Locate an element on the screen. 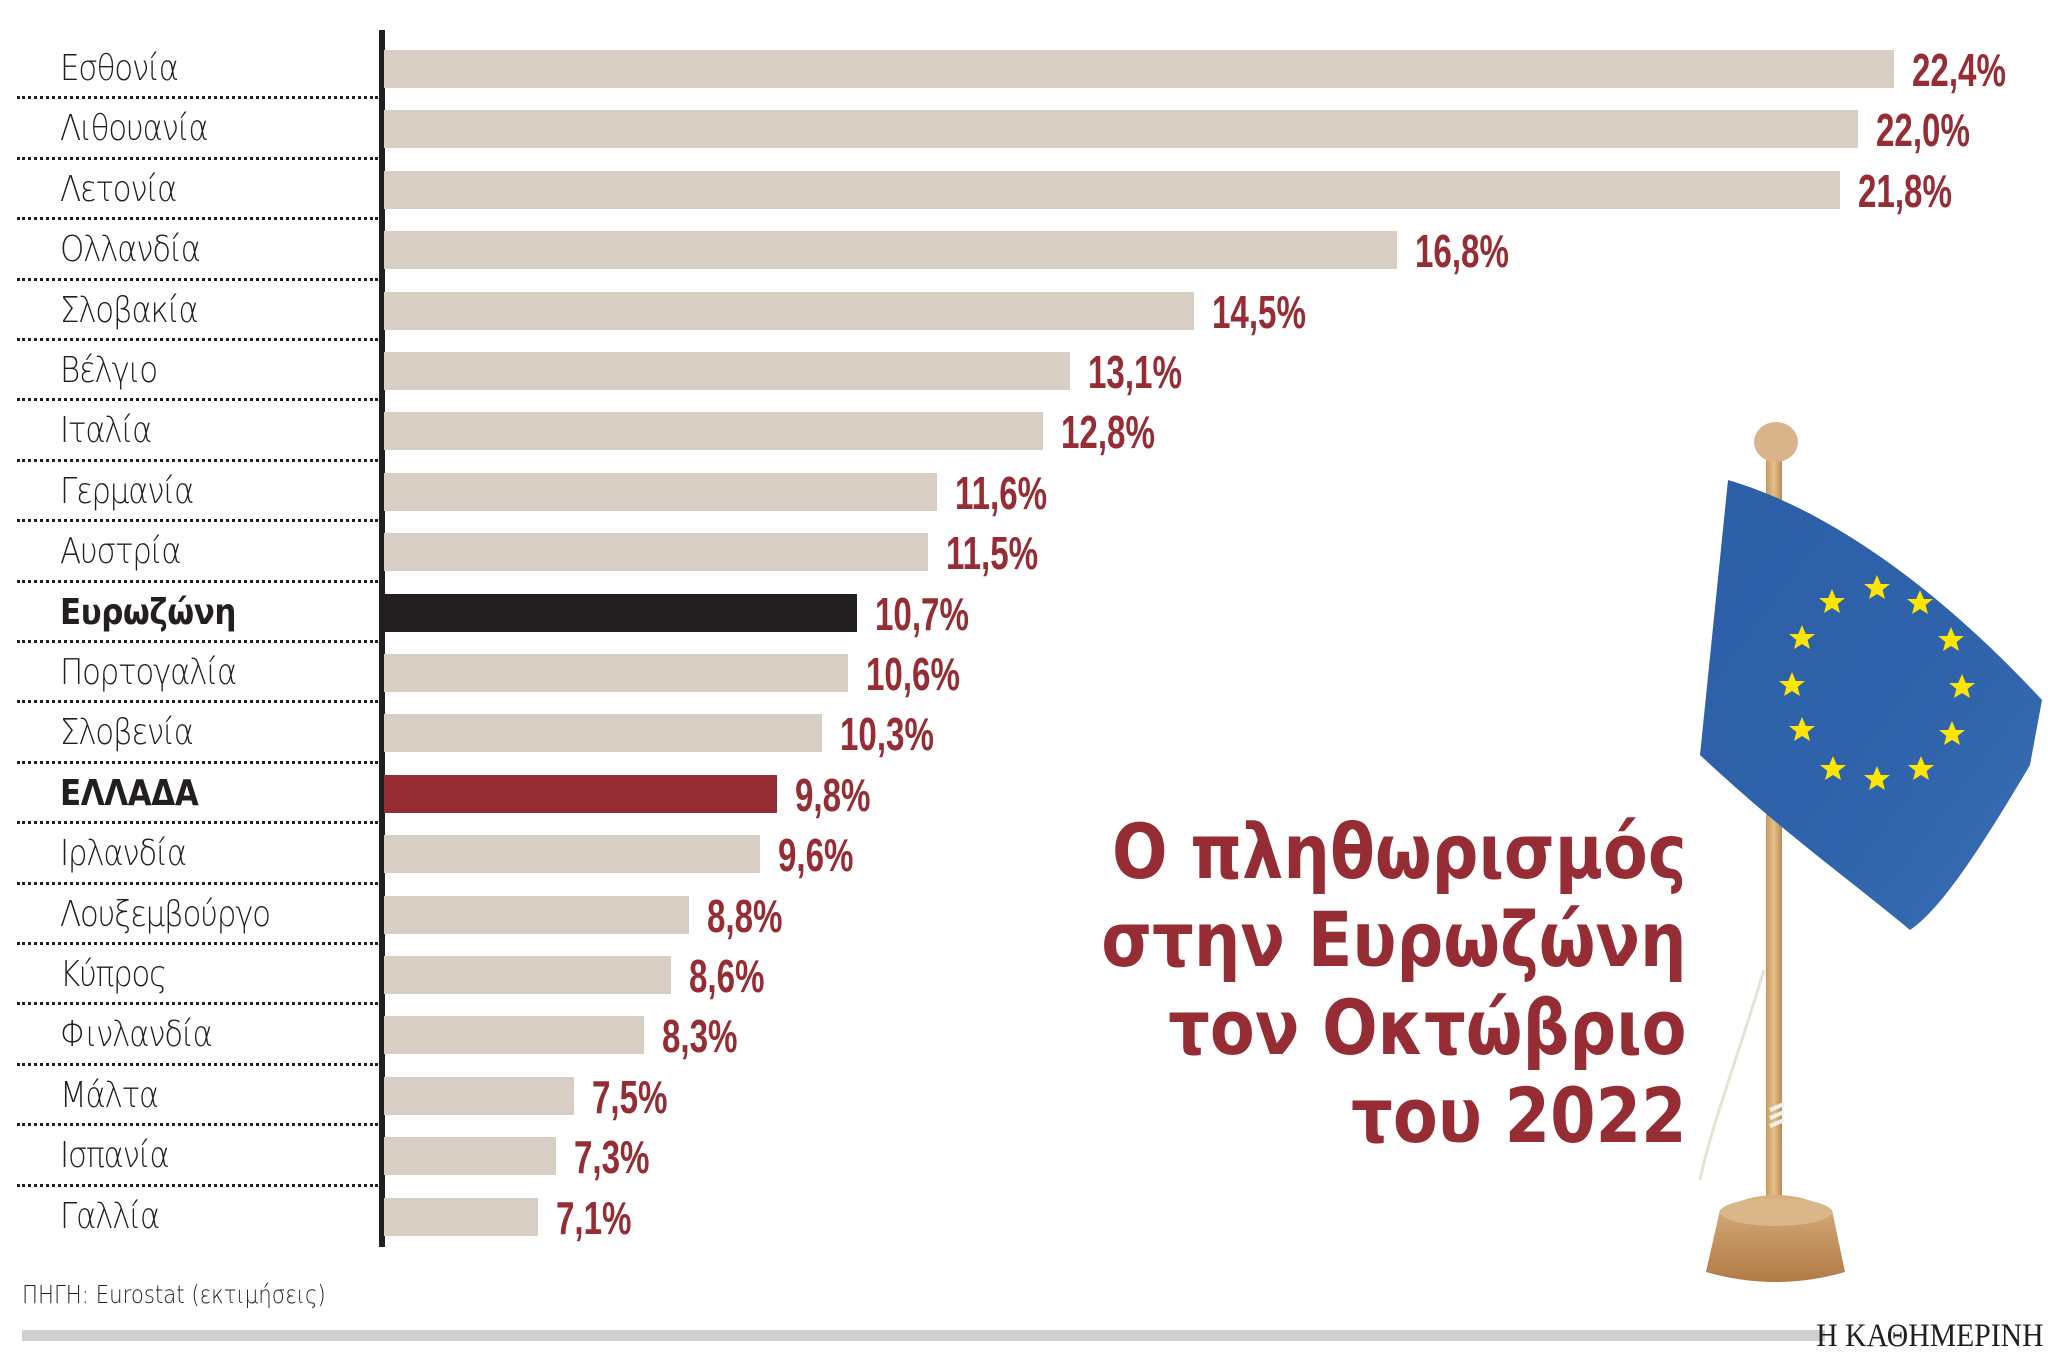  value-label: 9,6% is located at coordinates (815, 855).